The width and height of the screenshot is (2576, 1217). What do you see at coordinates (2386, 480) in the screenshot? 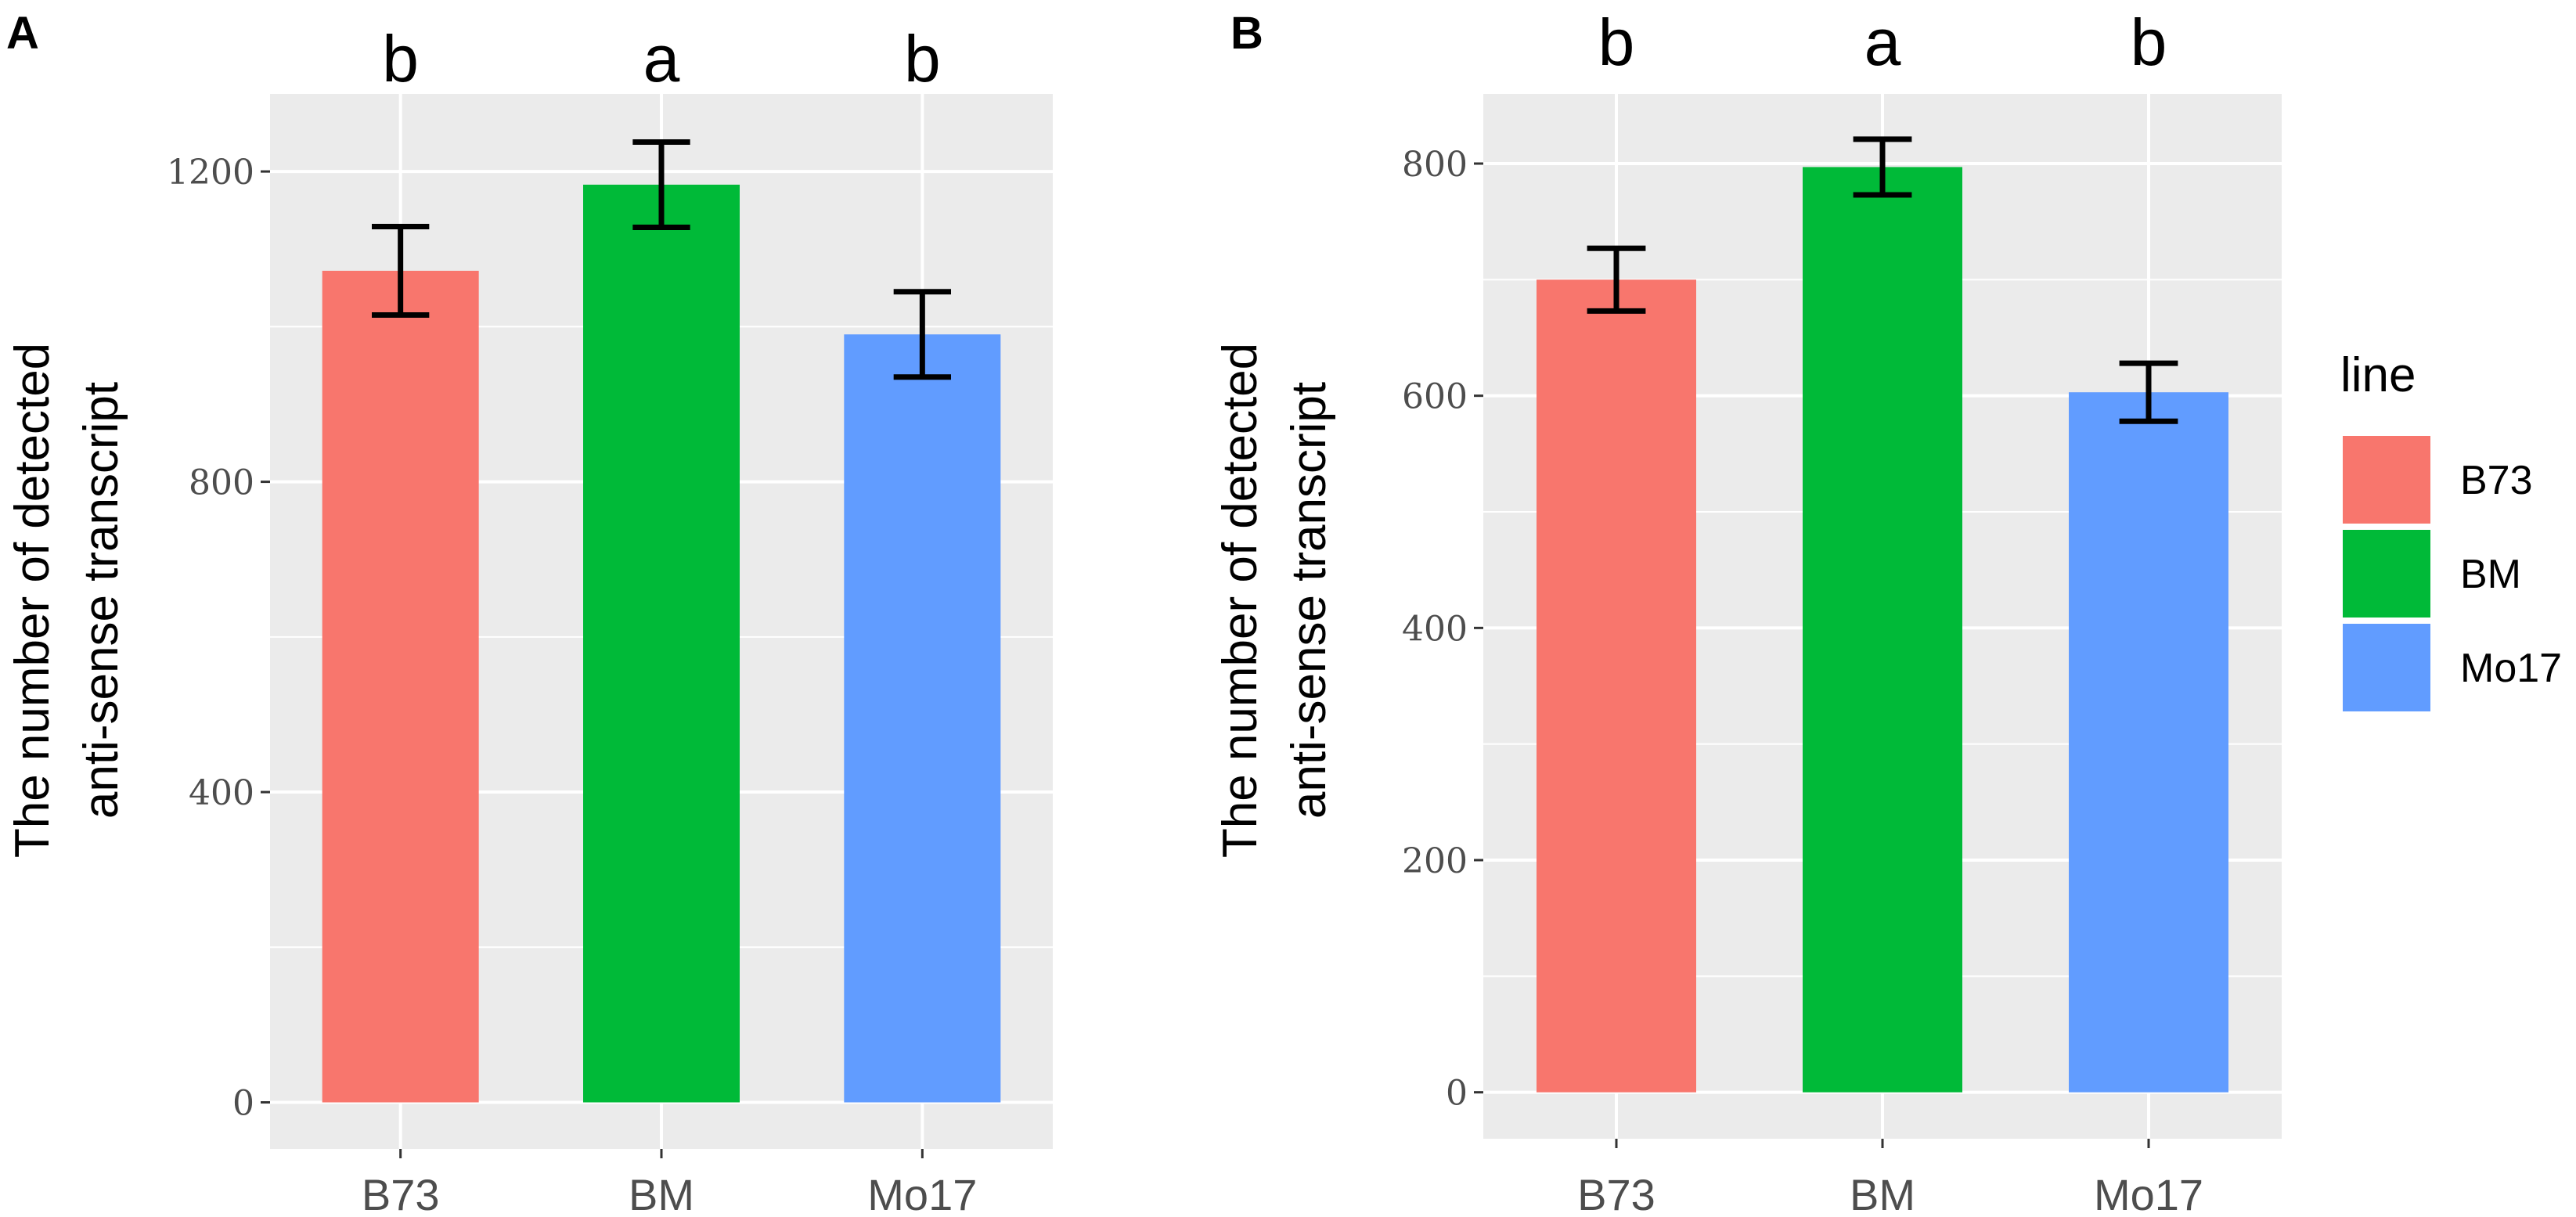
I see `legend-key-b73` at bounding box center [2386, 480].